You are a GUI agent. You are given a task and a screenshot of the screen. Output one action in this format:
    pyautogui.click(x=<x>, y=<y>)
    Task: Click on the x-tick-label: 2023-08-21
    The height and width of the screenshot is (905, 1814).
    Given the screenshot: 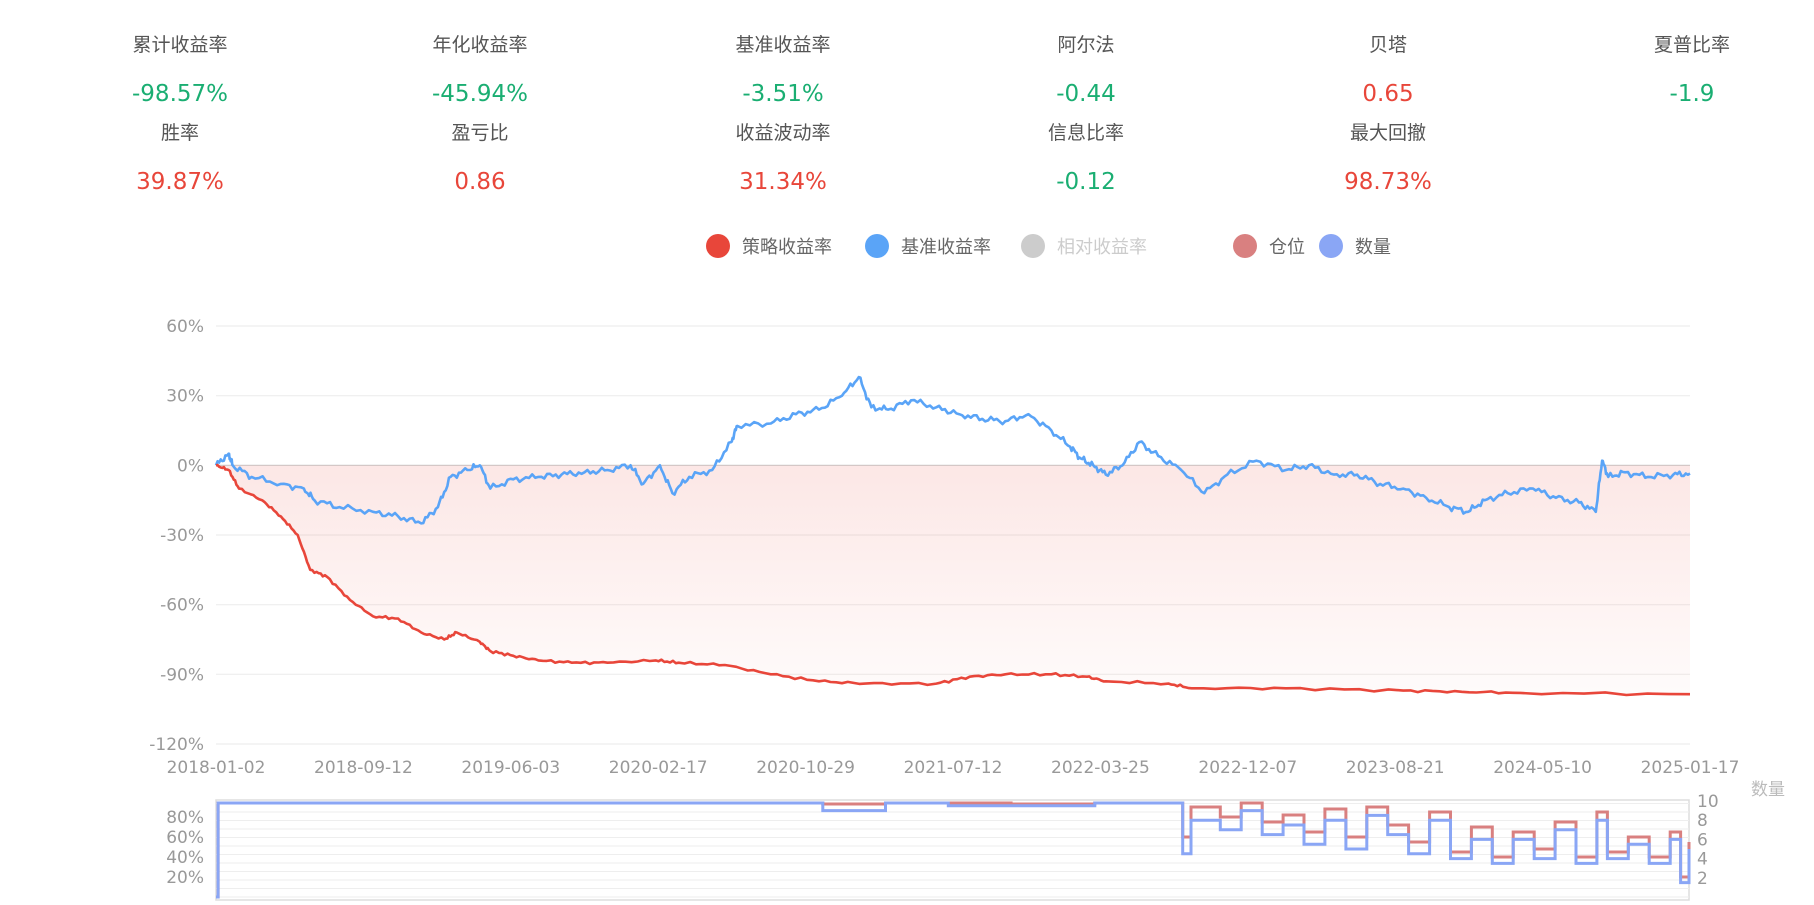 What is the action you would take?
    pyautogui.click(x=1395, y=768)
    